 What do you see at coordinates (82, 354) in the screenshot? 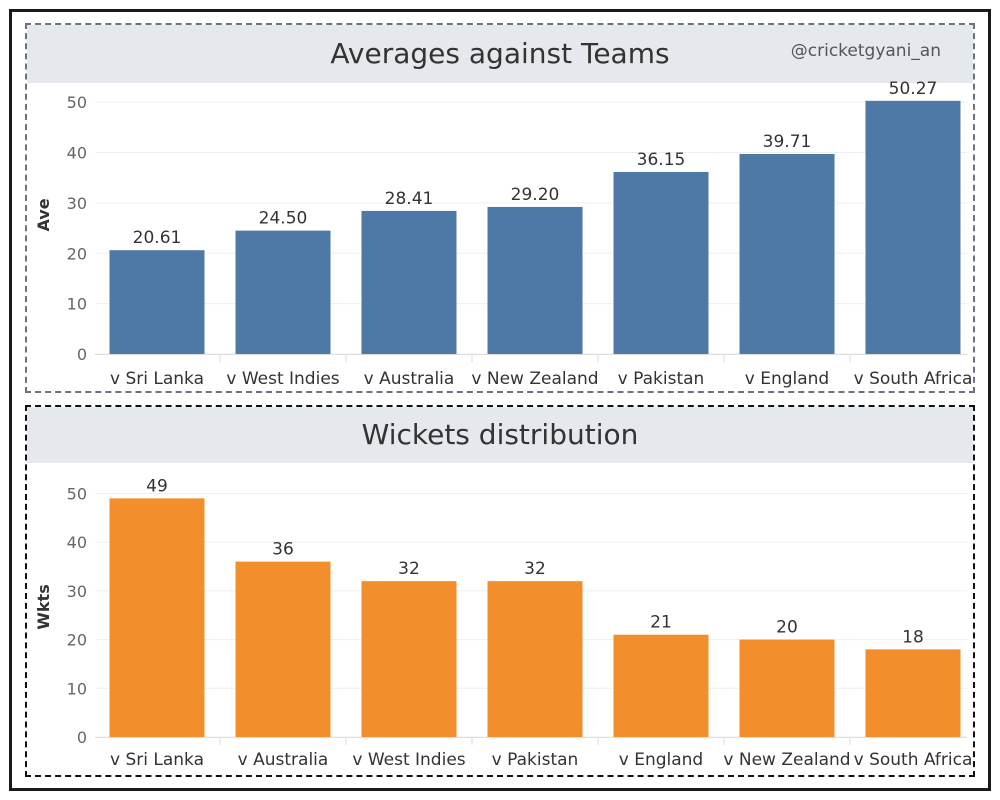
I see `ave-ytick-label: 0` at bounding box center [82, 354].